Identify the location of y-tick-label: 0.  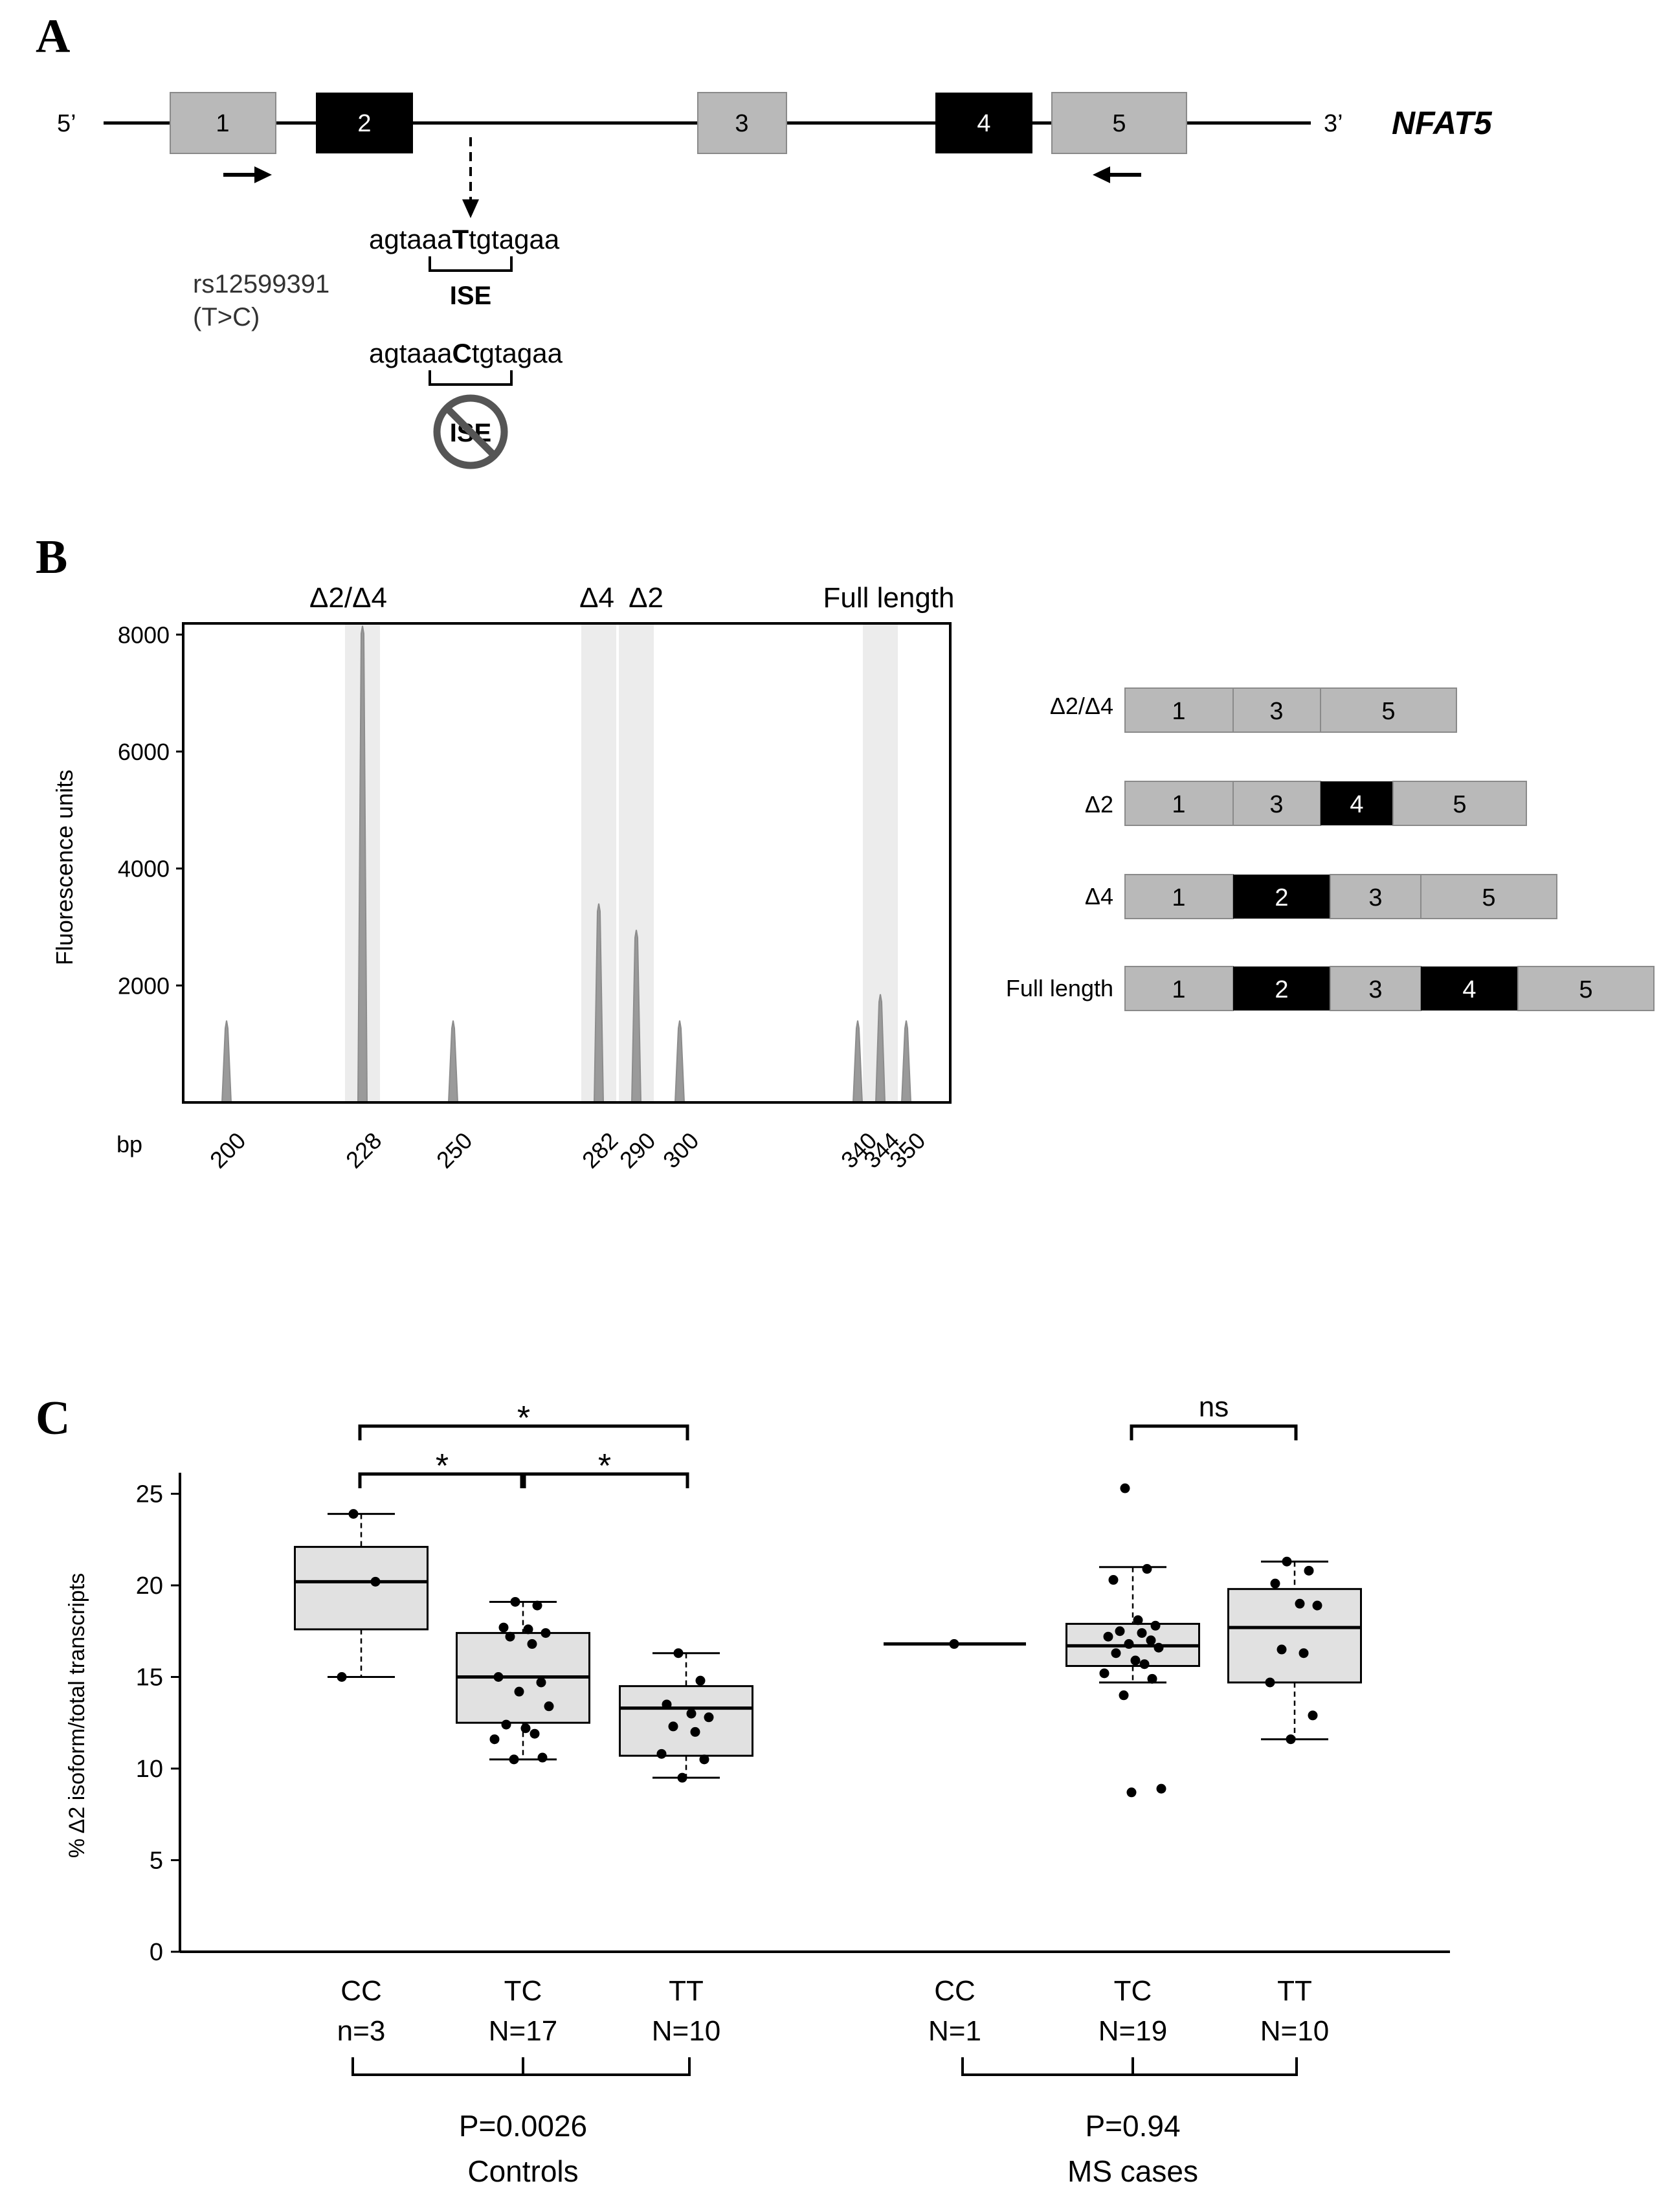
(156, 1952).